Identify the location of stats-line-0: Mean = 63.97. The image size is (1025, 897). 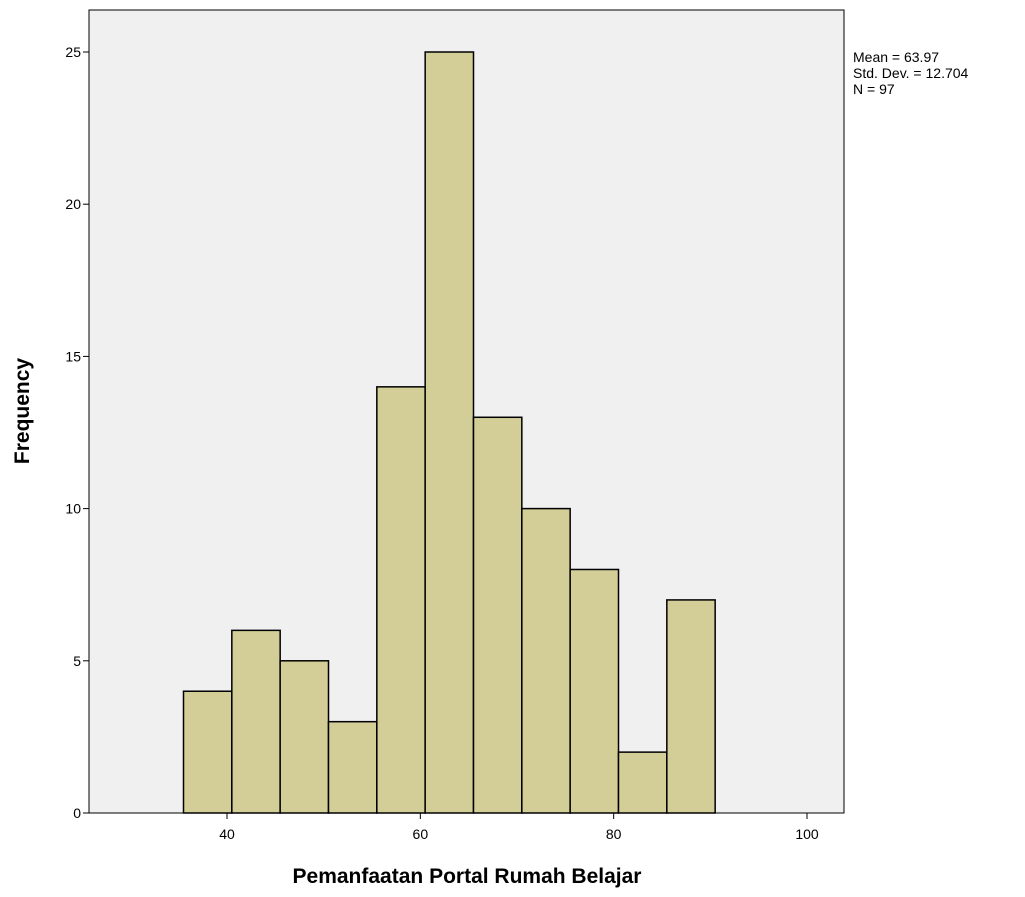
(896, 57).